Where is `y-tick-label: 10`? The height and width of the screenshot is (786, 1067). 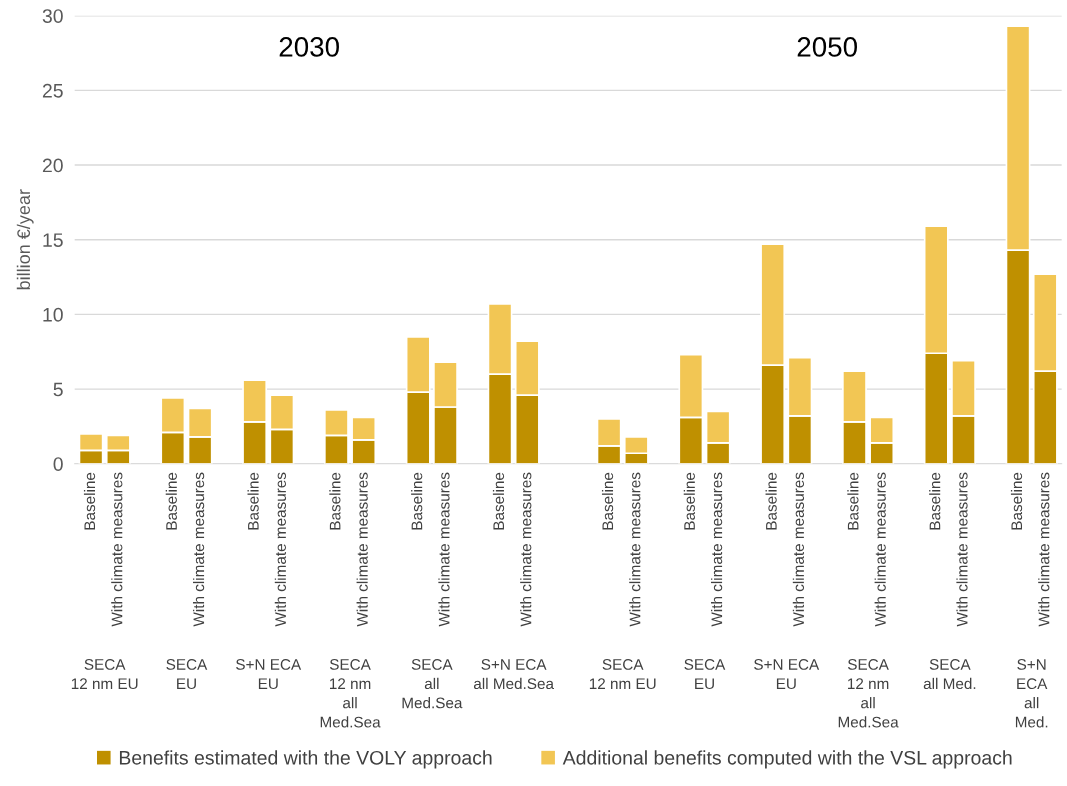 y-tick-label: 10 is located at coordinates (53, 314).